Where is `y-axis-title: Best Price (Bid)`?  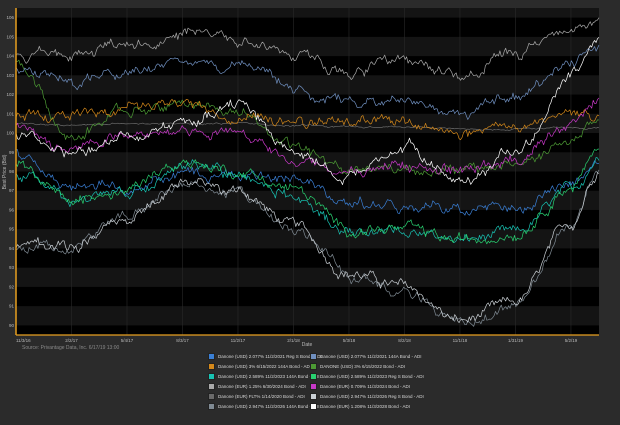 y-axis-title: Best Price (Bid) is located at coordinates (5, 171).